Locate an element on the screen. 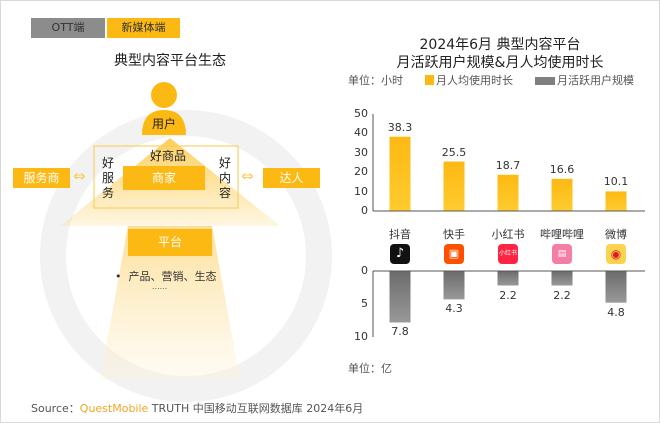 This screenshot has width=660, height=423. y-tick-top: 50 is located at coordinates (361, 113).